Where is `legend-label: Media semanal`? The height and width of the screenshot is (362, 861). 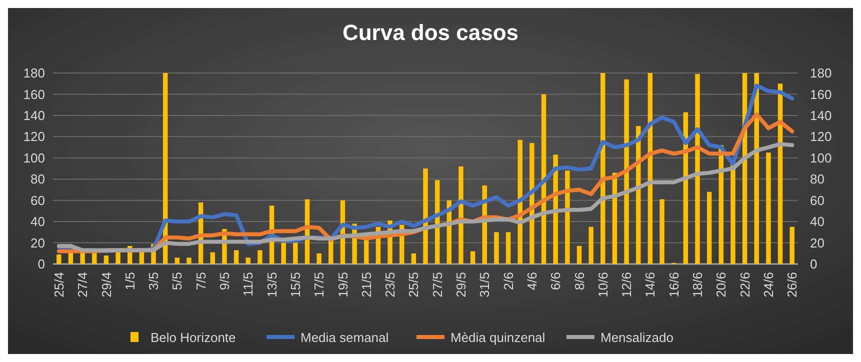 legend-label: Media semanal is located at coordinates (344, 337).